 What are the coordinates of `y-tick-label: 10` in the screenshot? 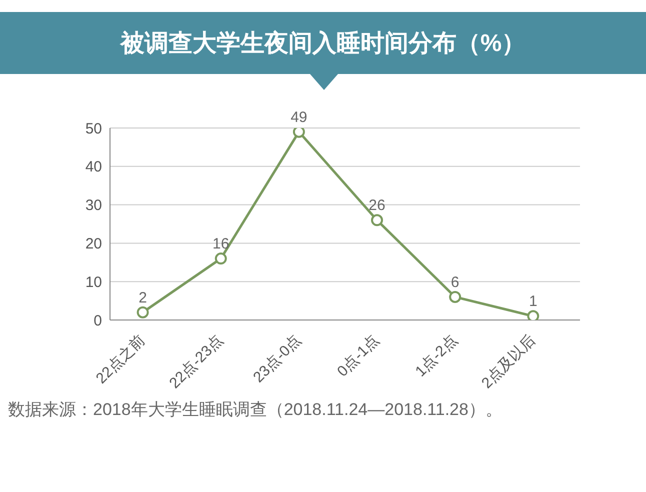 It's located at (93, 282).